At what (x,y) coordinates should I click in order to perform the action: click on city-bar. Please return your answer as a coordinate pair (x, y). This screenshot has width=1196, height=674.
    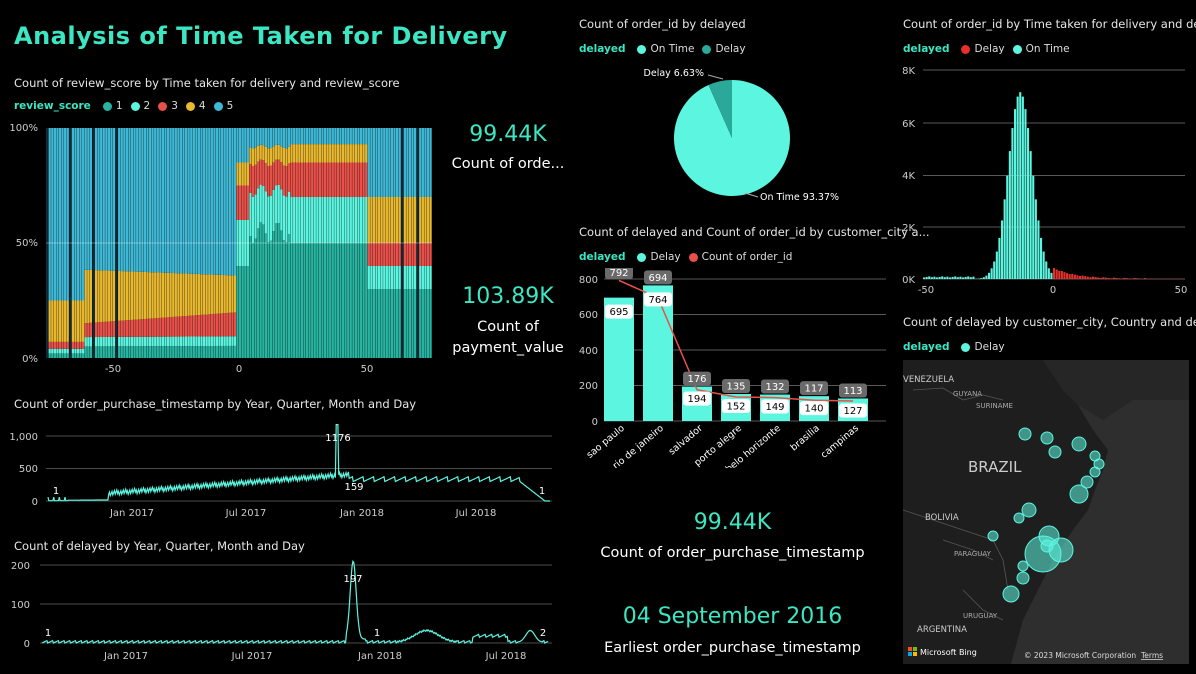
    Looking at the image, I should click on (658, 353).